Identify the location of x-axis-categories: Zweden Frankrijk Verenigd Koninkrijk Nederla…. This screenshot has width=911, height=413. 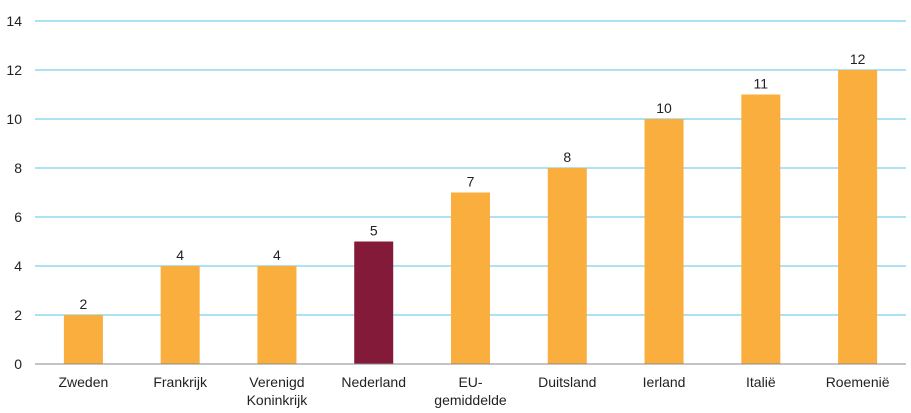
(473, 391).